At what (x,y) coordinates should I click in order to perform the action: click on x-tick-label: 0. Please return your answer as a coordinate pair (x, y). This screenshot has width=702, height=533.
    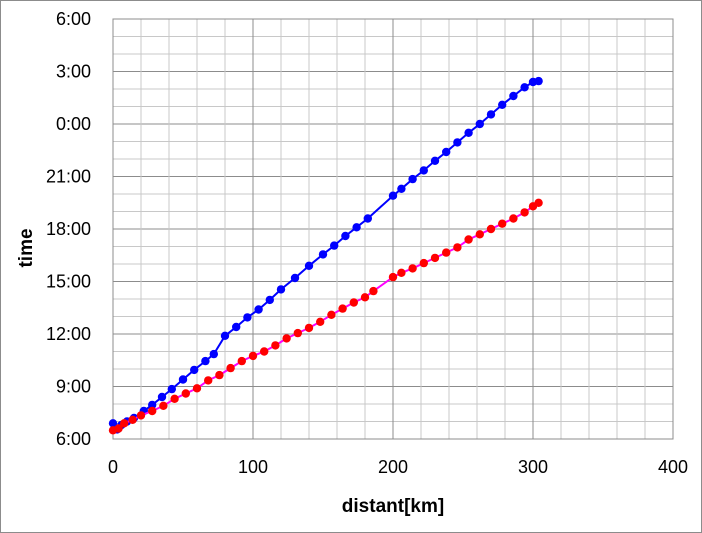
    Looking at the image, I should click on (113, 467).